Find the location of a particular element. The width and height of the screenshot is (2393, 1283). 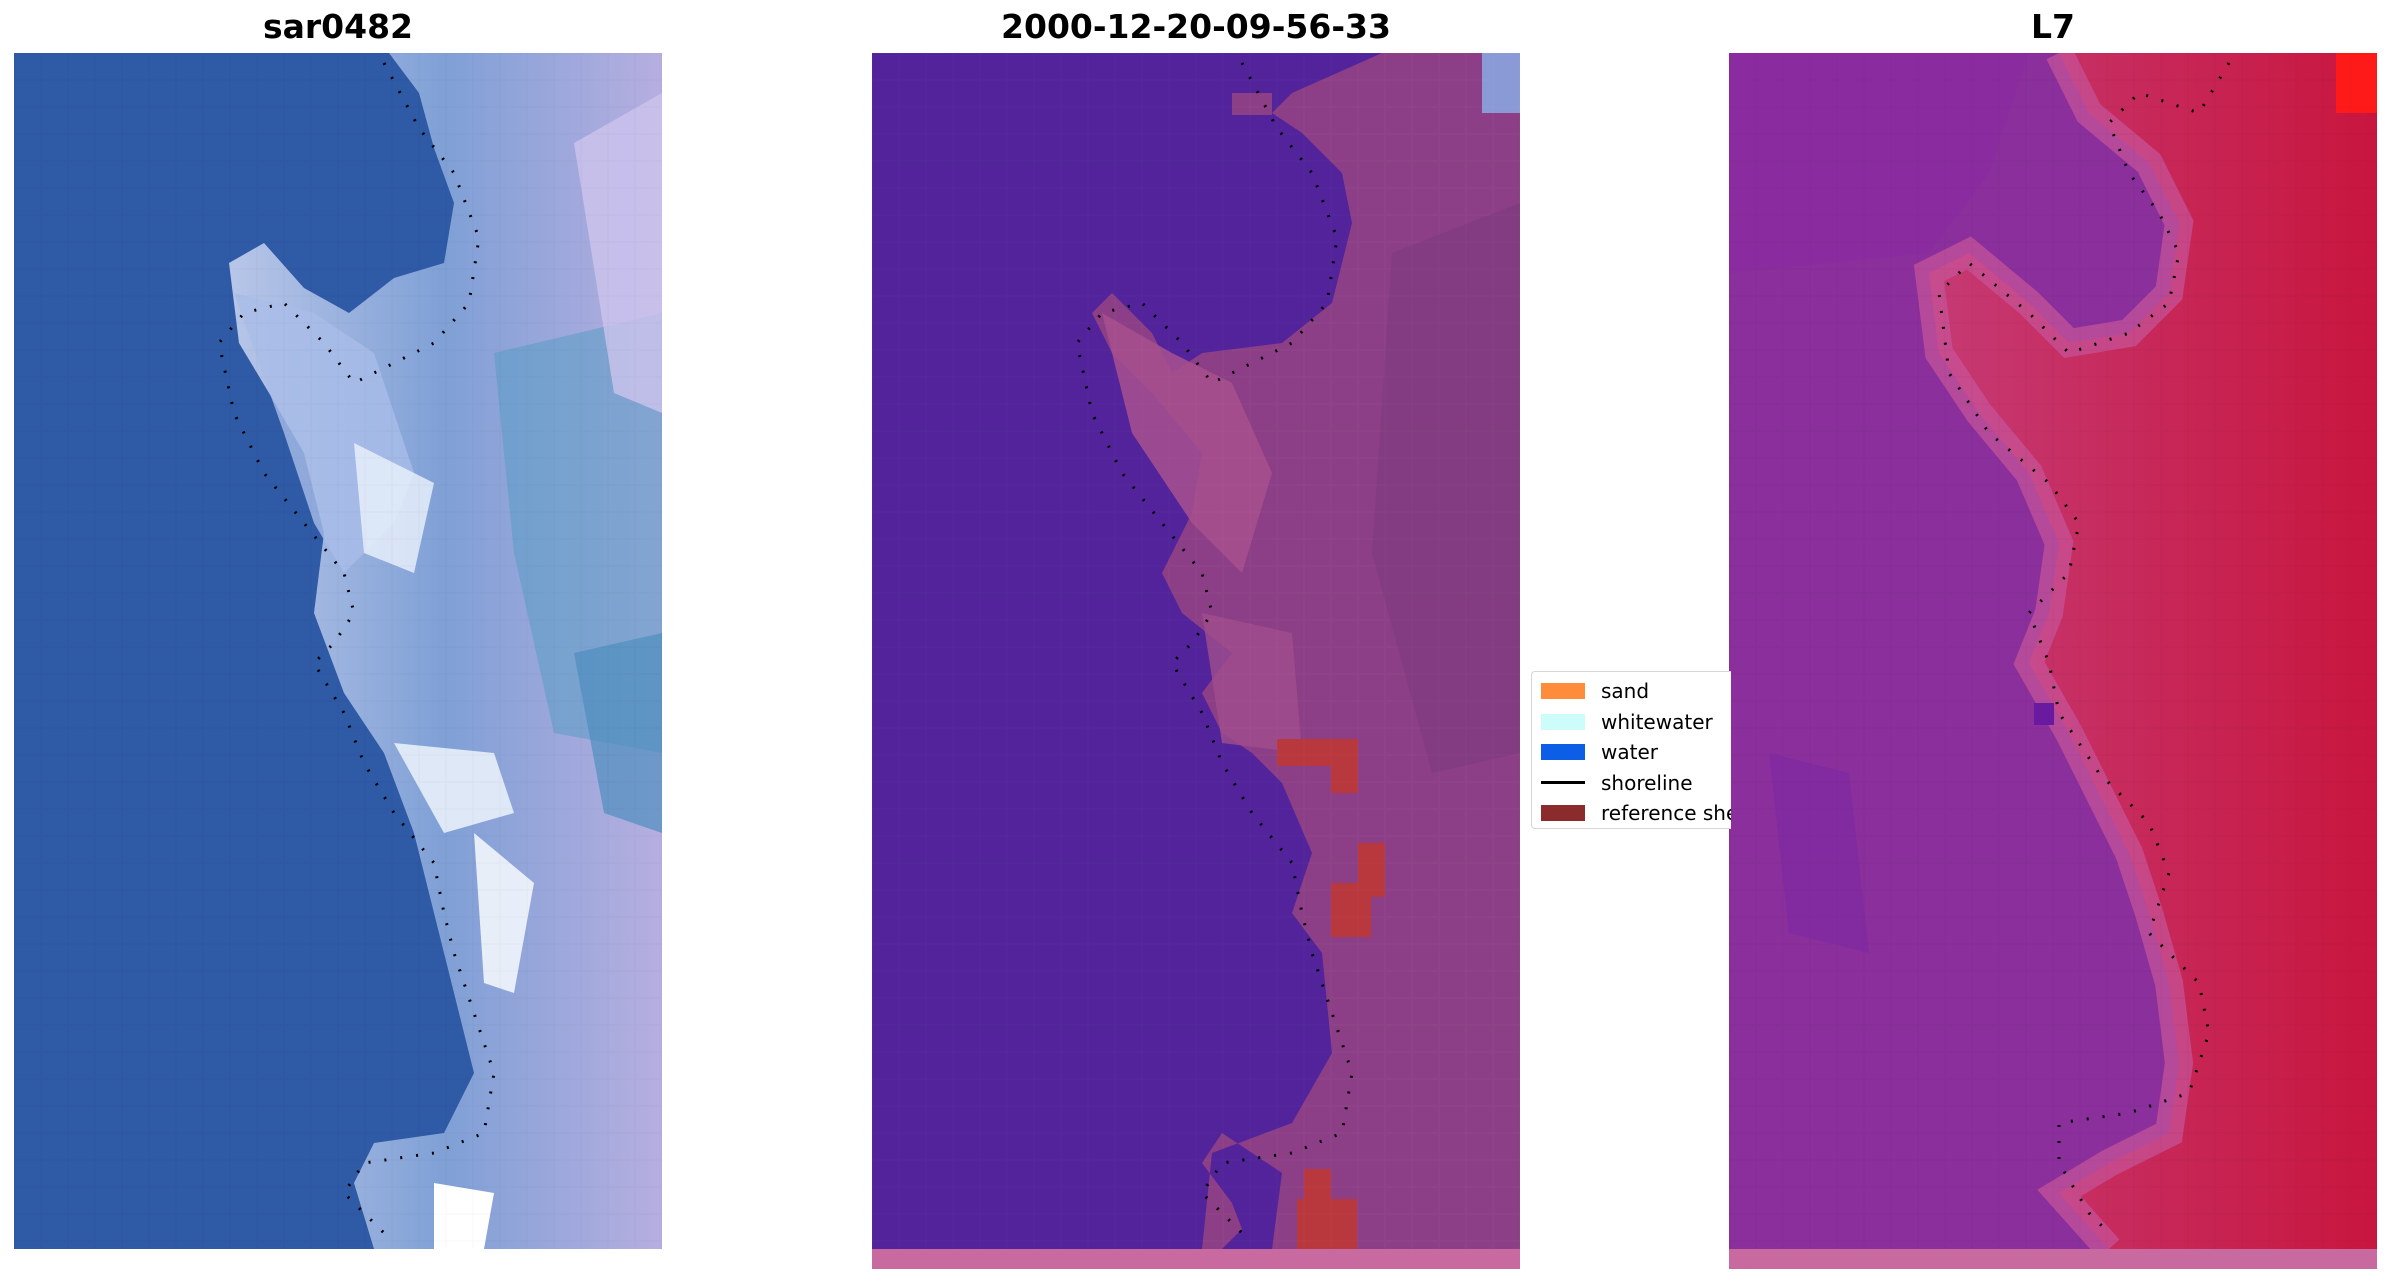

legend-item-shoreline: shoreline is located at coordinates (1631, 783).